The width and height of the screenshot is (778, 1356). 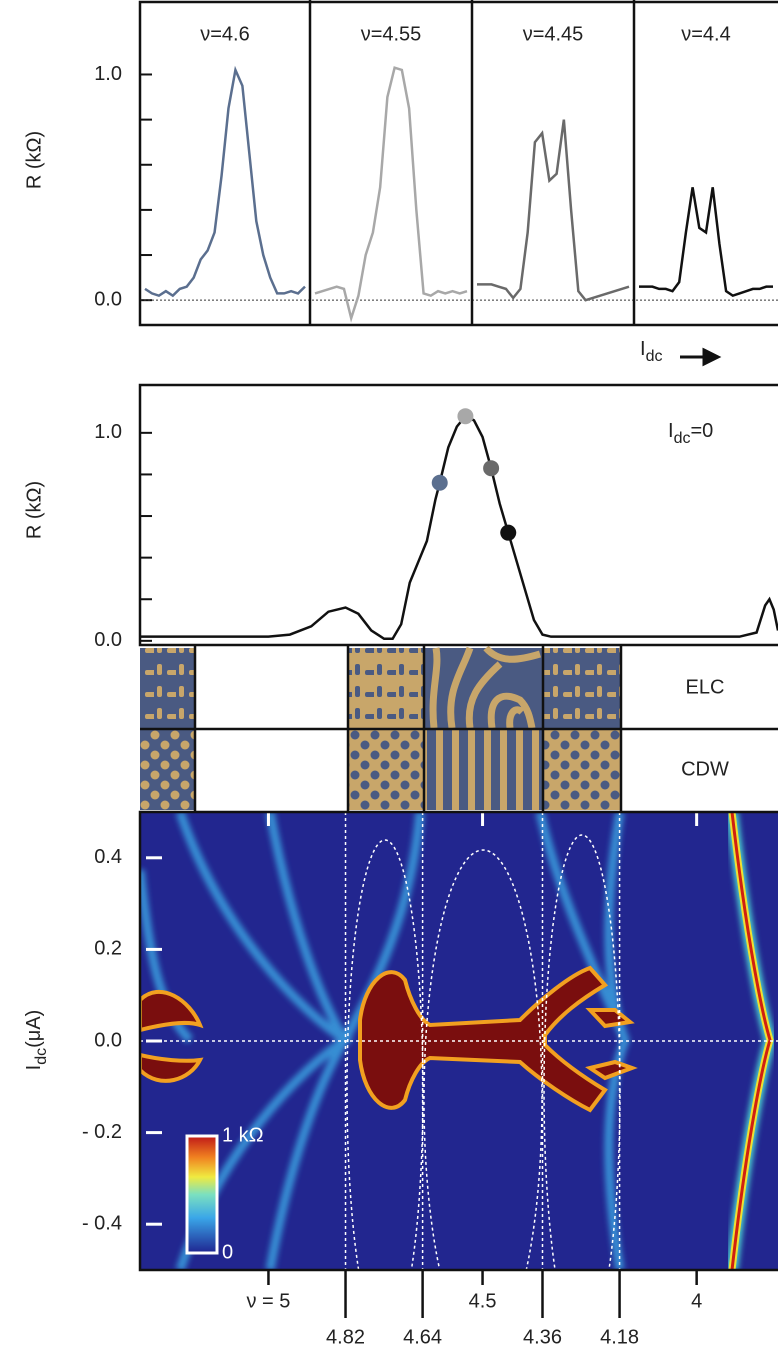 I want to click on x-axis-label-sub: dc, so click(x=654, y=356).